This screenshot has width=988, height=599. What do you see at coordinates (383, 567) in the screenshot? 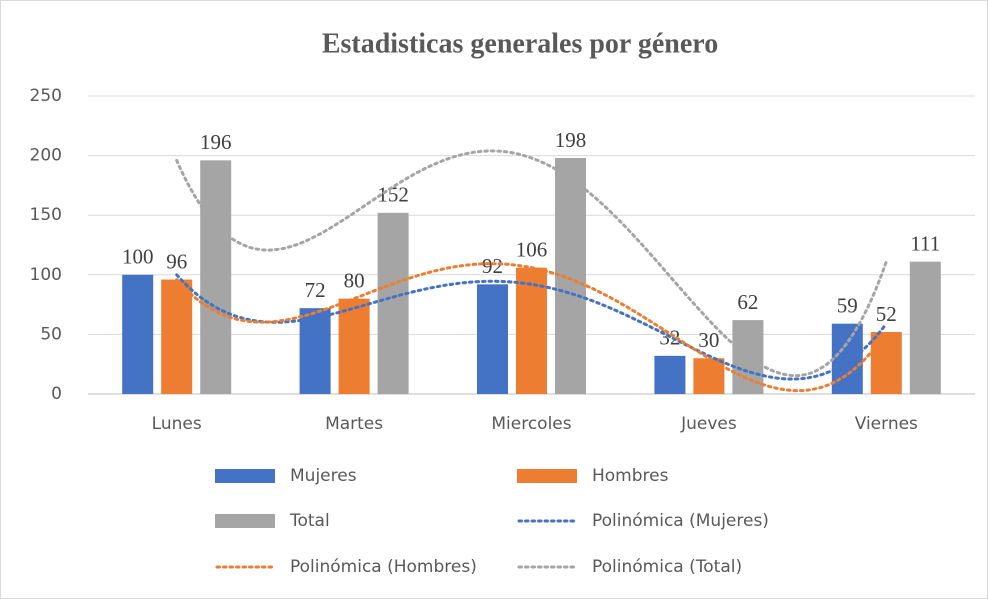
I see `legend-label: Polinómica (Hombres)` at bounding box center [383, 567].